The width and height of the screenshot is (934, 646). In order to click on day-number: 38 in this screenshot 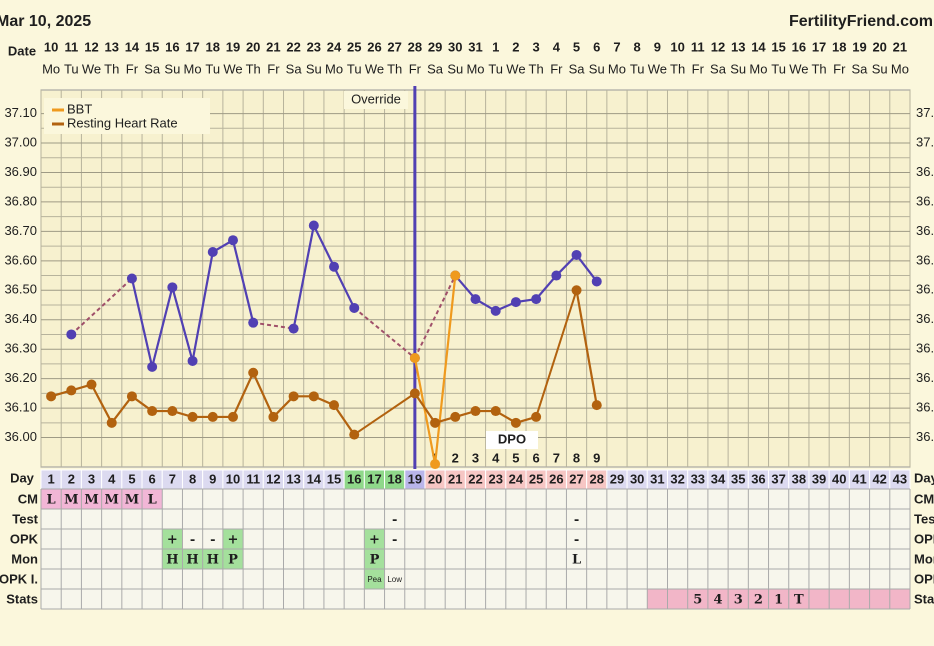, I will do `click(799, 478)`.